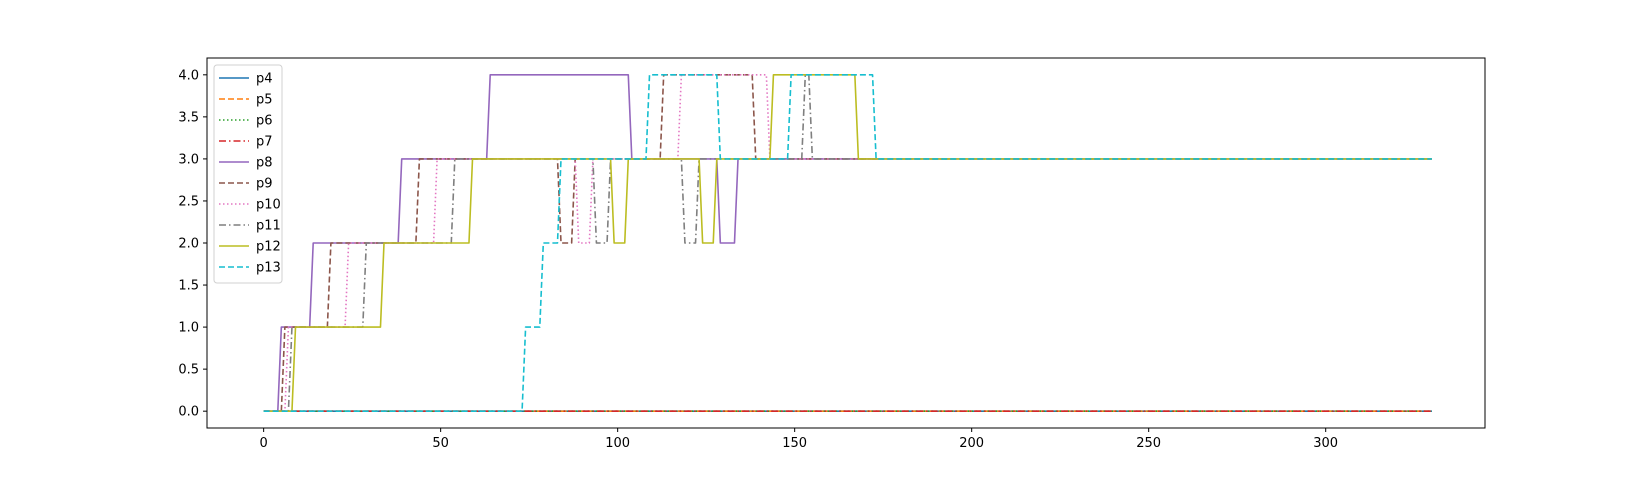 The width and height of the screenshot is (1650, 480). Describe the element at coordinates (971, 443) in the screenshot. I see `x-tick-label: 200` at that location.